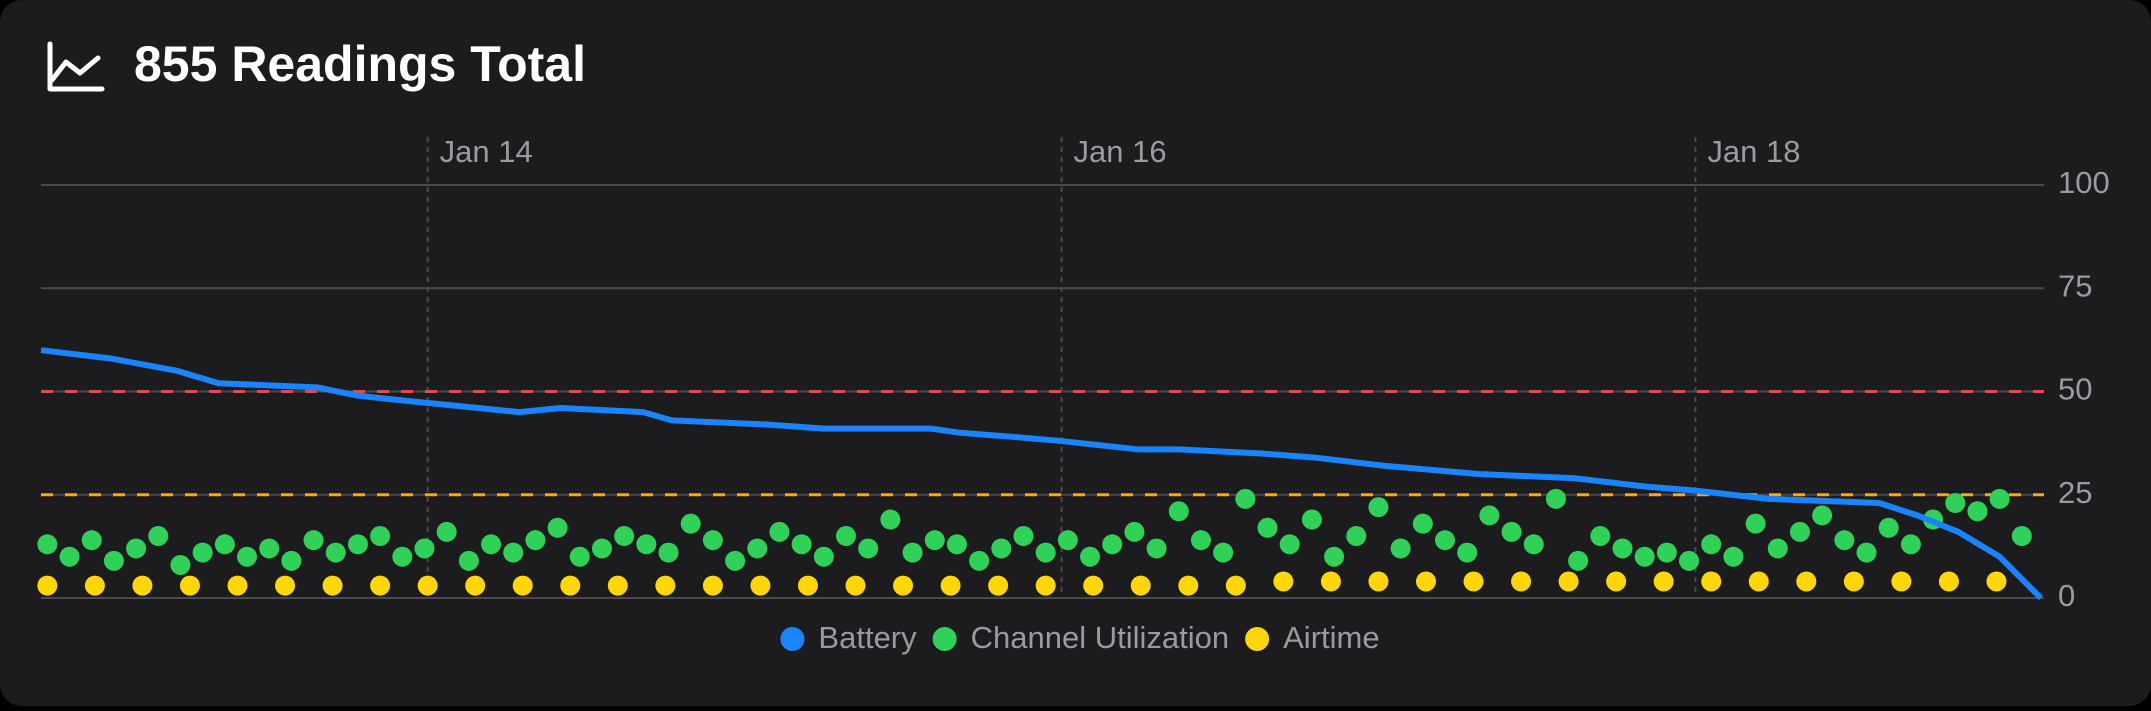 This screenshot has width=2151, height=711. What do you see at coordinates (76, 66) in the screenshot?
I see `chart-icon` at bounding box center [76, 66].